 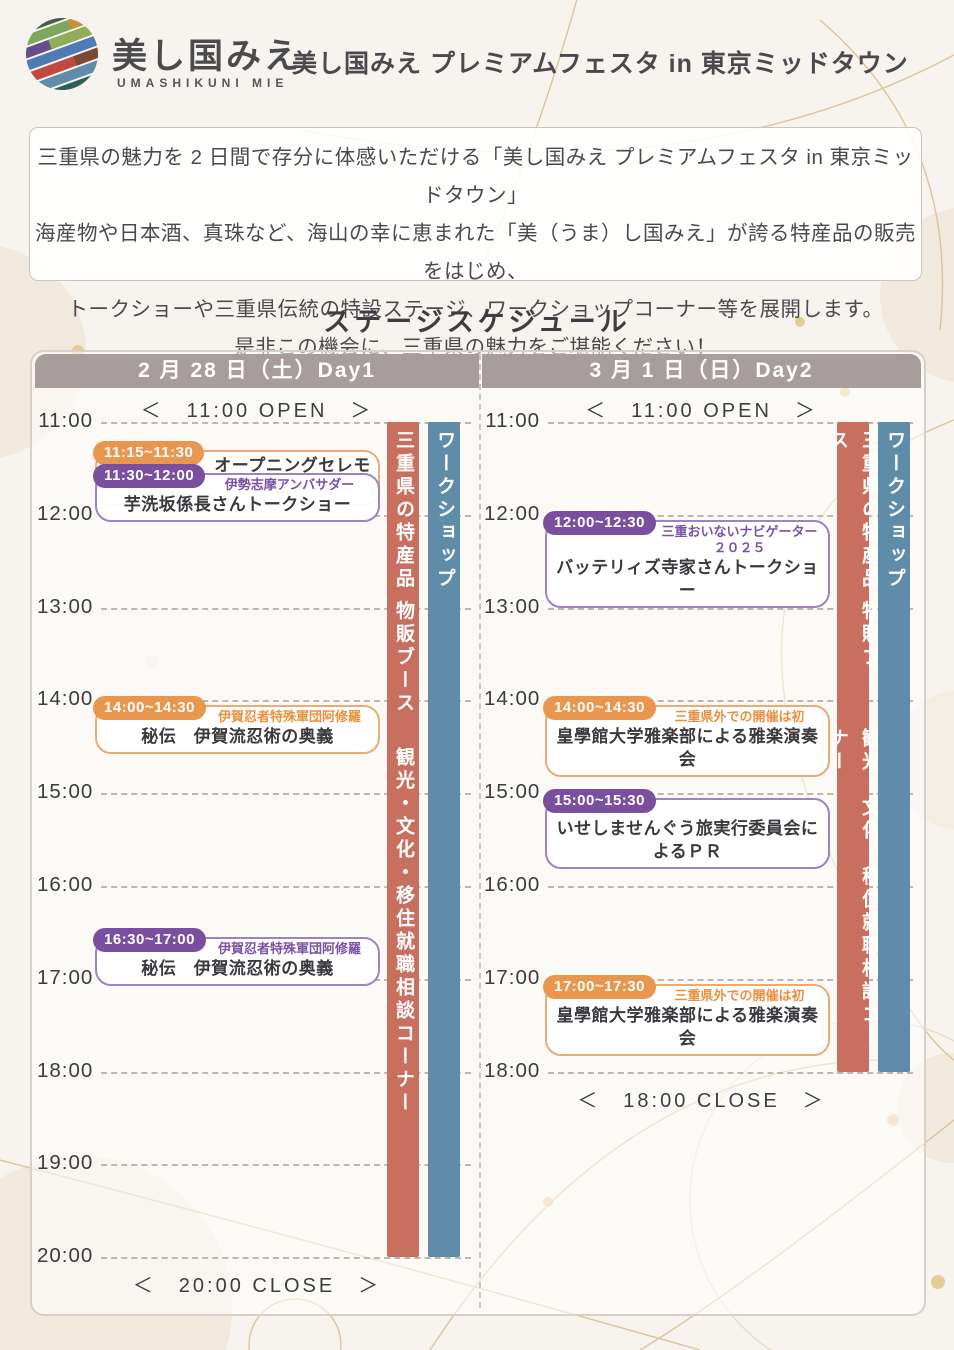 I want to click on event-item: 伊賀忍者特殊軍団阿修羅秘伝 伊賀流忍術の奥義 14:00~14:30, so click(x=236, y=725).